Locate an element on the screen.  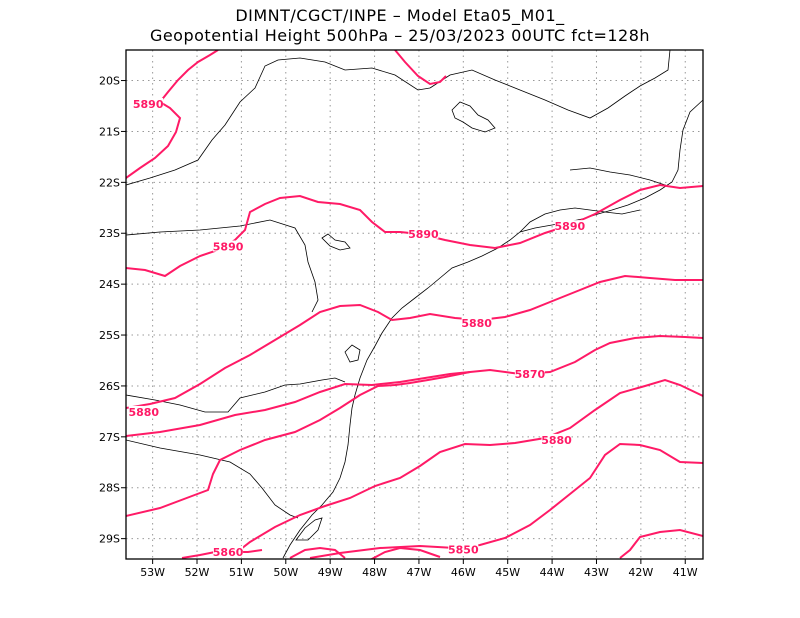
lat-tick-label: 20S is located at coordinates (109, 81).